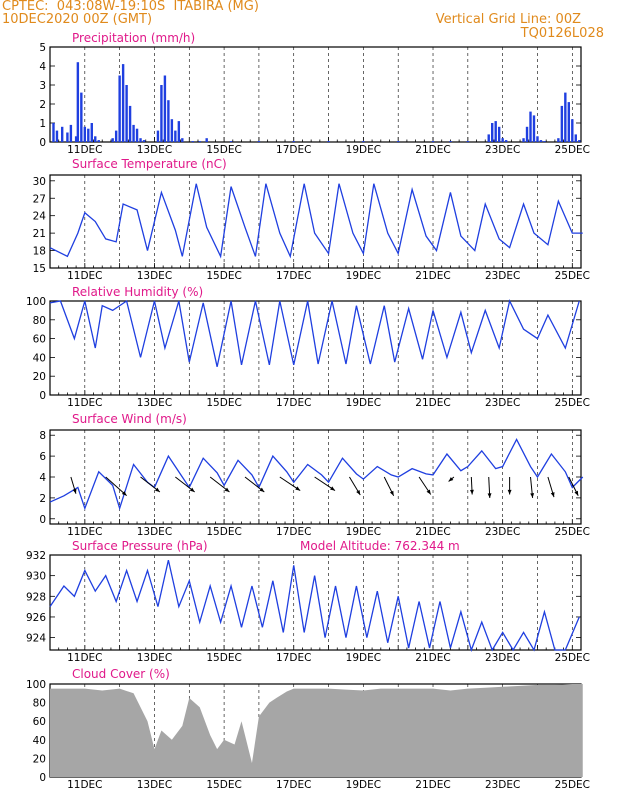 Image resolution: width=618 pixels, height=800 pixels. I want to click on y-tick-label: 1, so click(42, 124).